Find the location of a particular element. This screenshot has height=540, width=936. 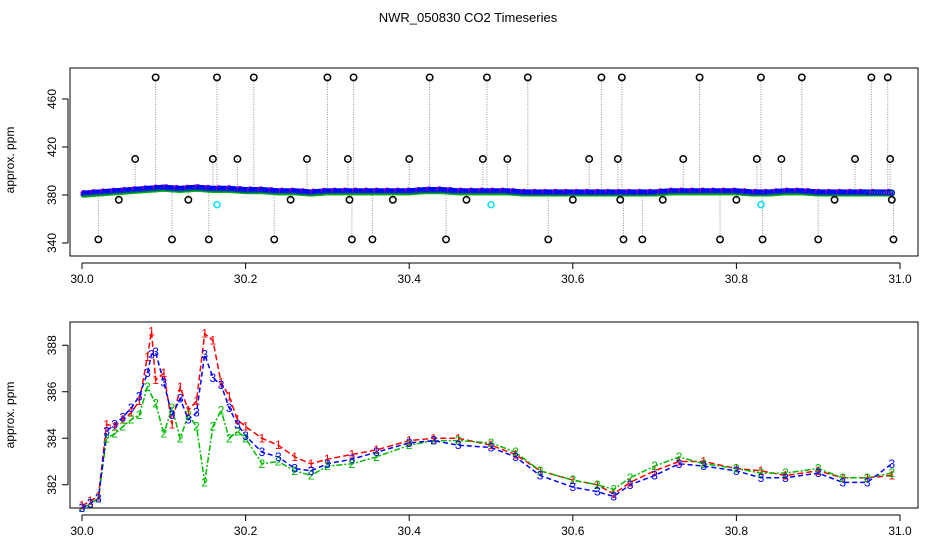

top-x-tick-label: 30.6 is located at coordinates (573, 279).